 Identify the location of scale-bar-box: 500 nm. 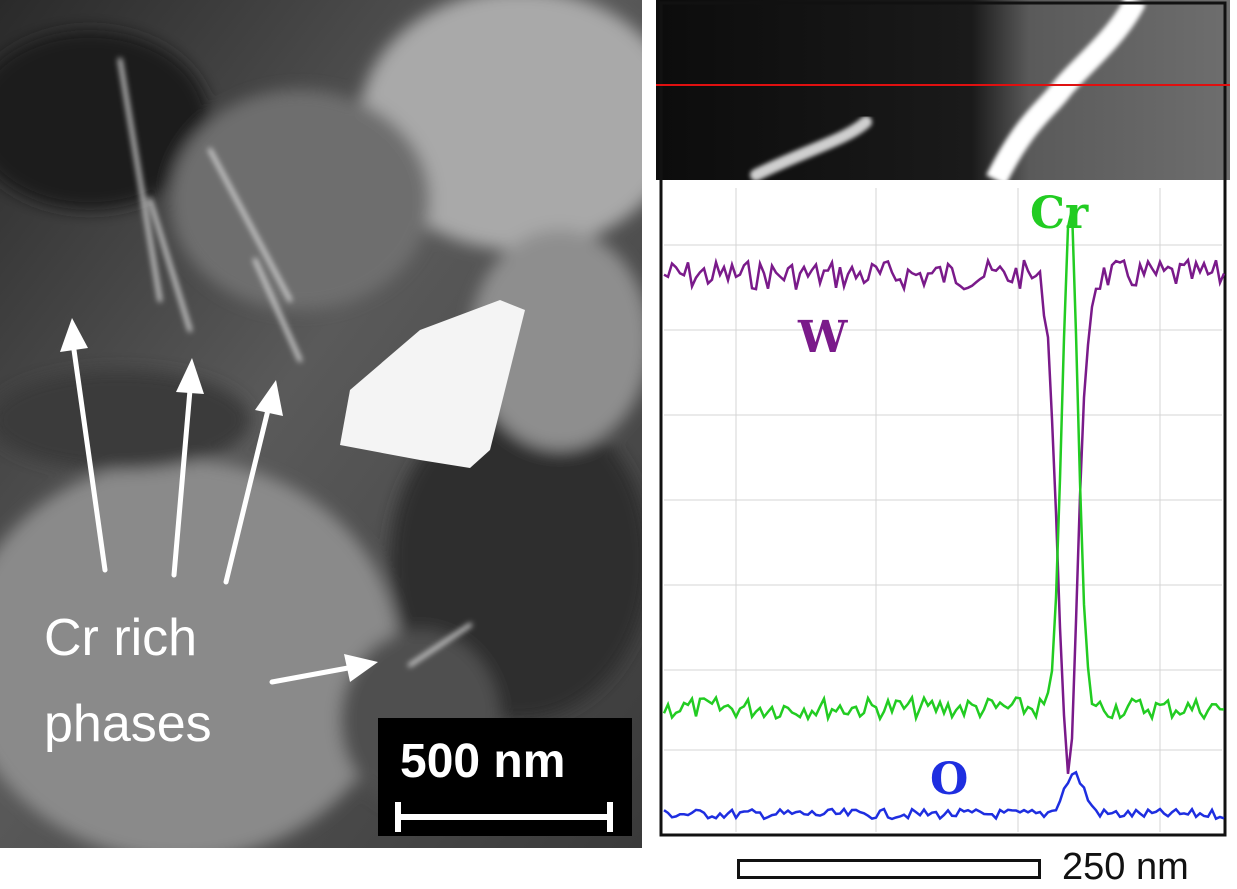
(505, 777).